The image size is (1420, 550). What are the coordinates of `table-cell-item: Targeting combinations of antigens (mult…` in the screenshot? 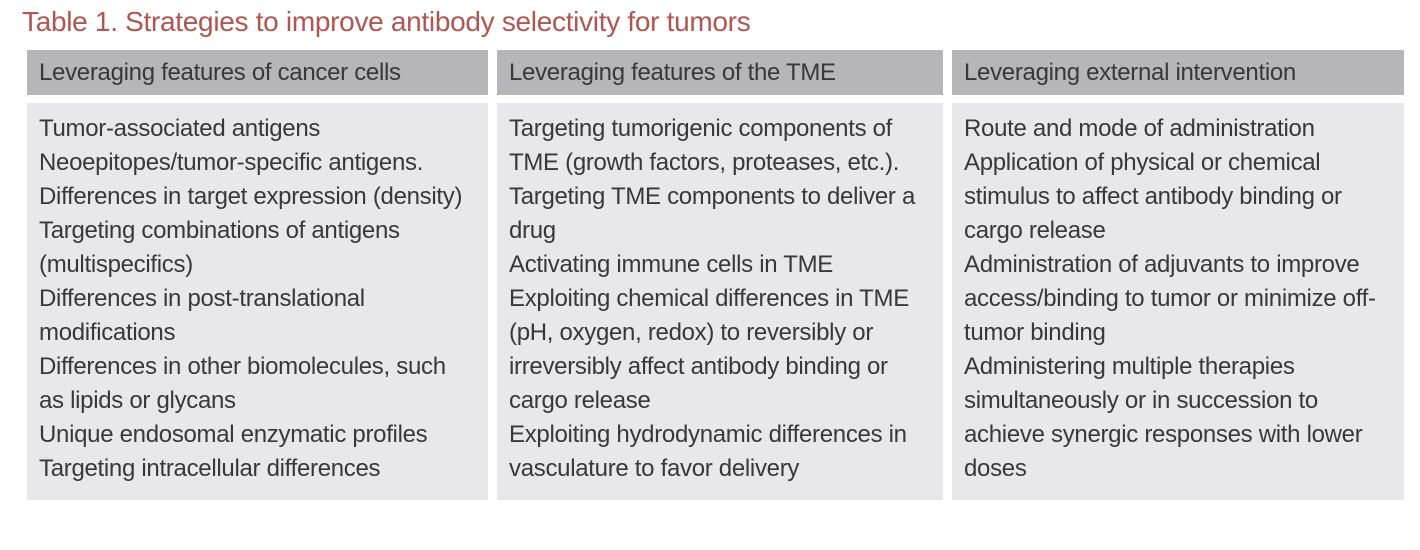 It's located at (219, 247).